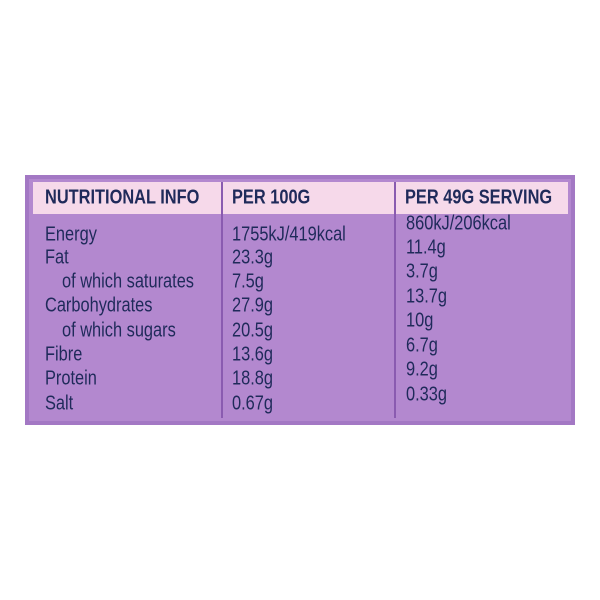 Image resolution: width=600 pixels, height=600 pixels. Describe the element at coordinates (122, 196) in the screenshot. I see `header-cell: NUTRITIONAL INFO` at that location.